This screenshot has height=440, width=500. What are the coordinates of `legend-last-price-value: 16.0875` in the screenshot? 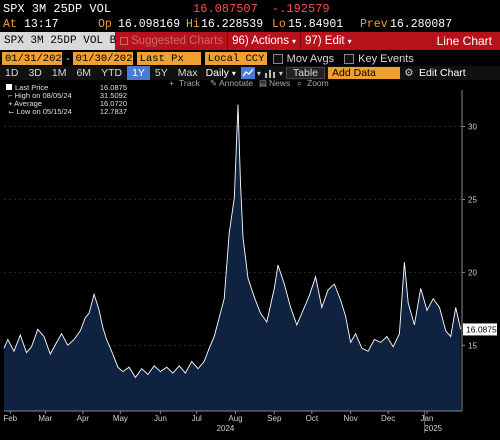 It's located at (113, 87).